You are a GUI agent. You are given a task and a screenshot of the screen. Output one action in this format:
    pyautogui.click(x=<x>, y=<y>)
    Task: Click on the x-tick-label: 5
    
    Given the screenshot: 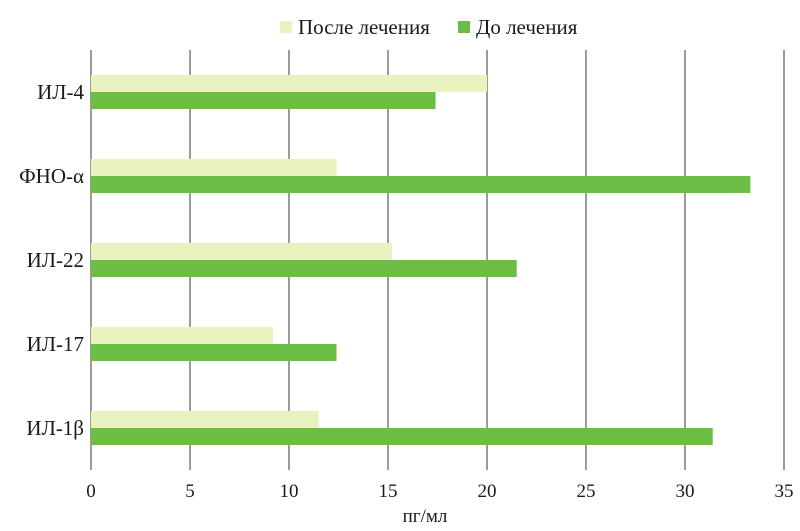 What is the action you would take?
    pyautogui.click(x=190, y=491)
    